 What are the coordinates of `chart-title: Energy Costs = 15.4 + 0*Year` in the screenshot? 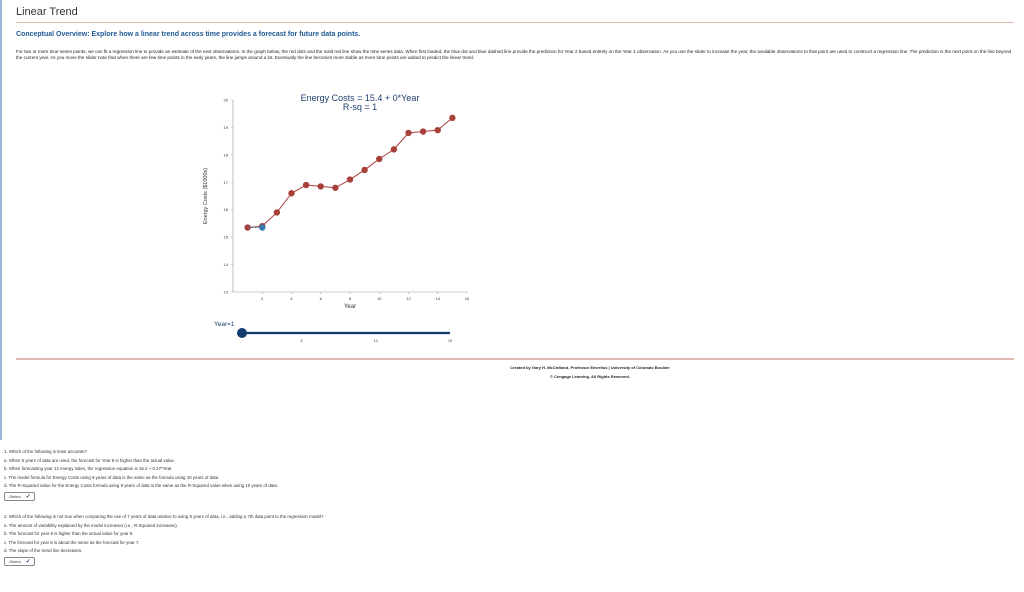 It's located at (360, 98).